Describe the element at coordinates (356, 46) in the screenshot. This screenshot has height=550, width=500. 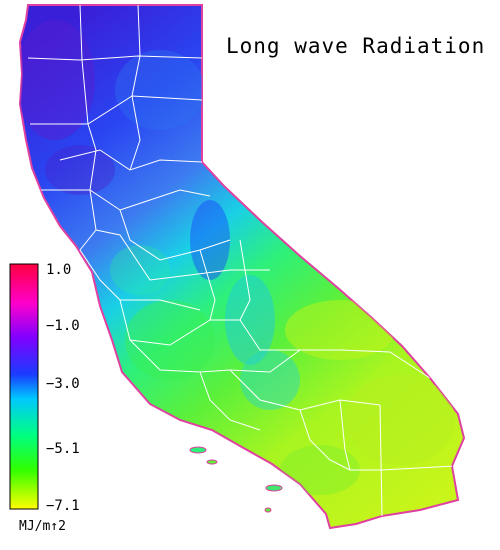
I see `map-title: Long wave Radiation` at that location.